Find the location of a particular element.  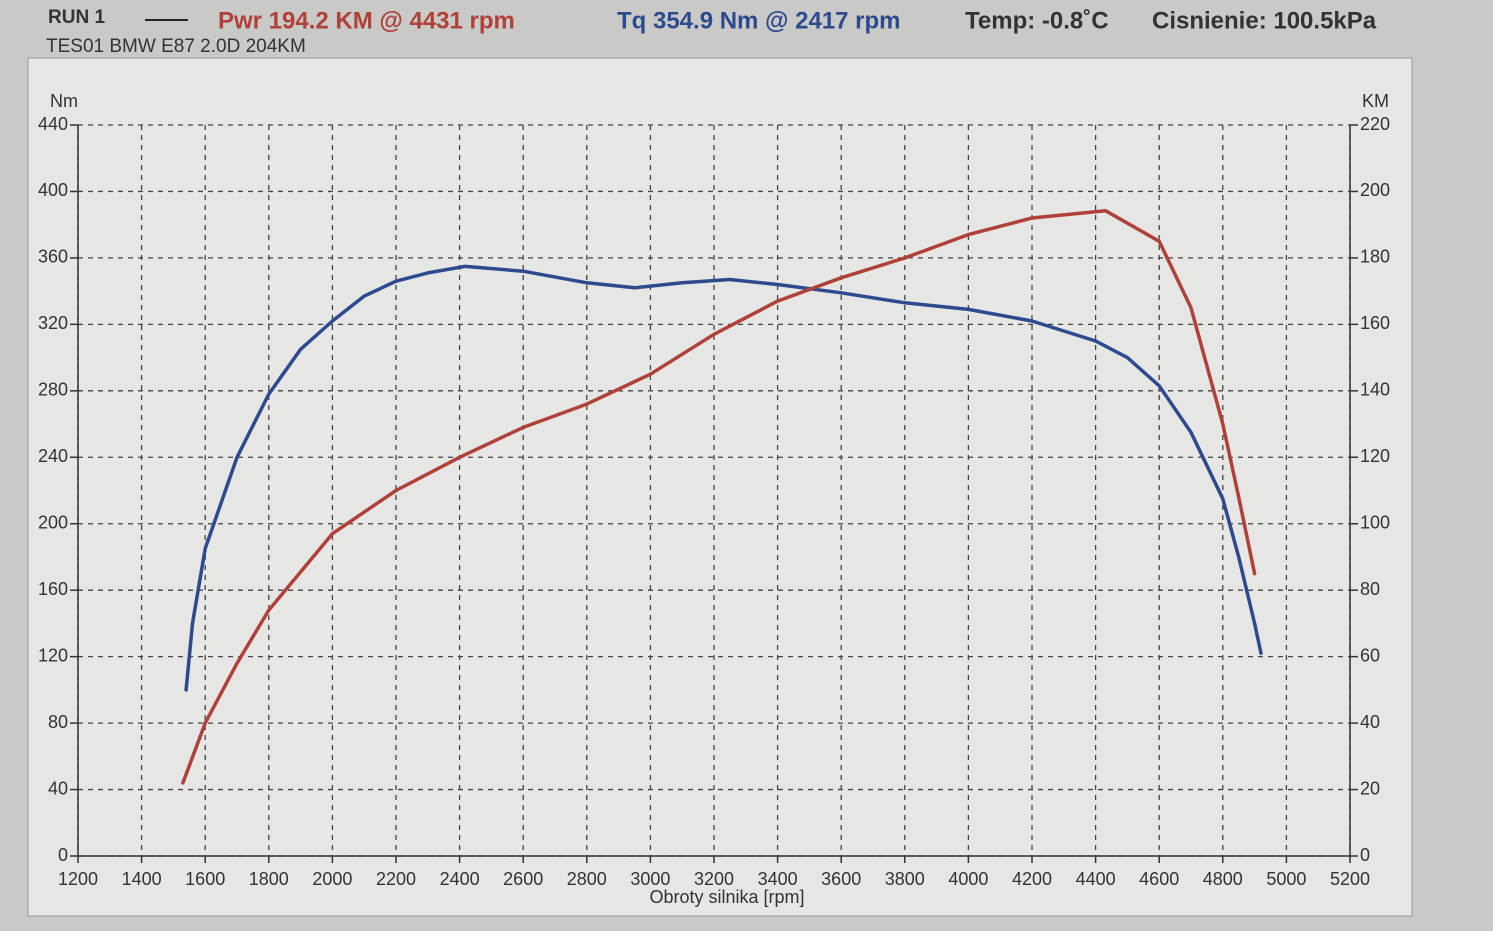

x-tick-label: 3200 is located at coordinates (714, 879).